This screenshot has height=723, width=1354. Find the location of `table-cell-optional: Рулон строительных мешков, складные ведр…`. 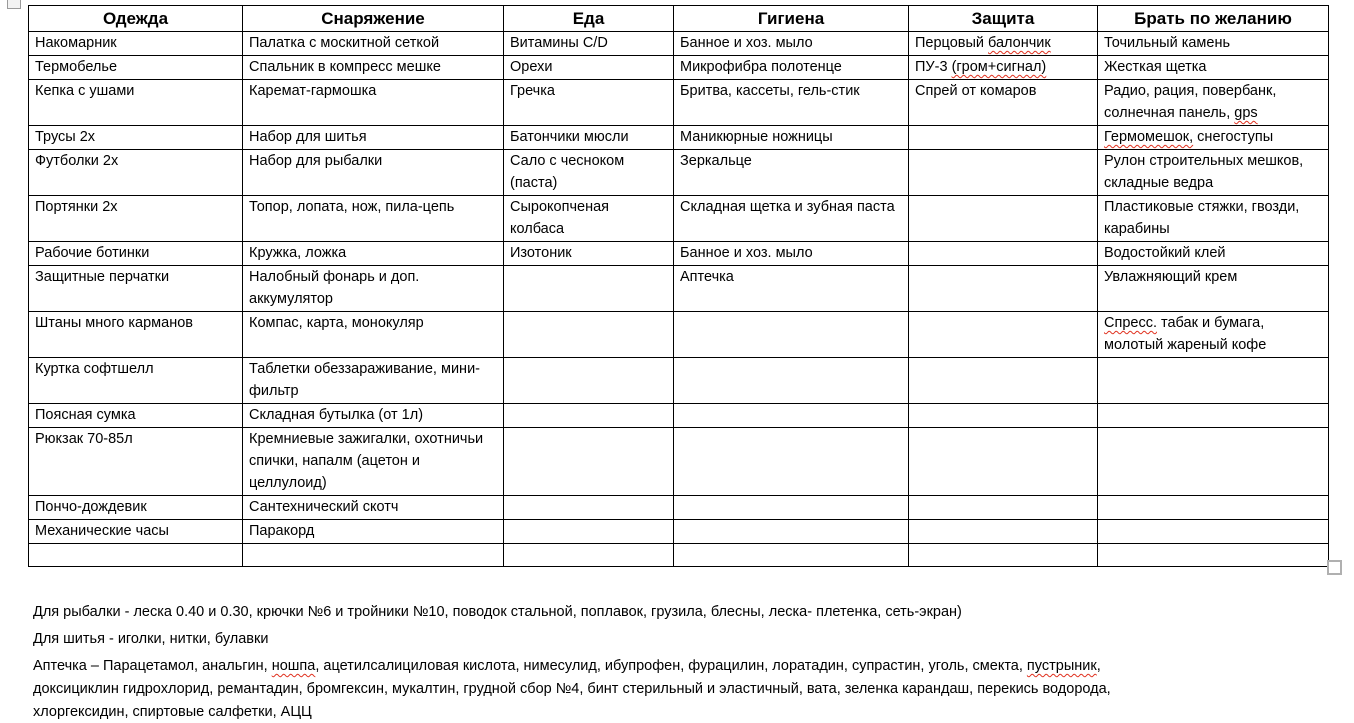

table-cell-optional: Рулон строительных мешков, складные ведр… is located at coordinates (1213, 172).